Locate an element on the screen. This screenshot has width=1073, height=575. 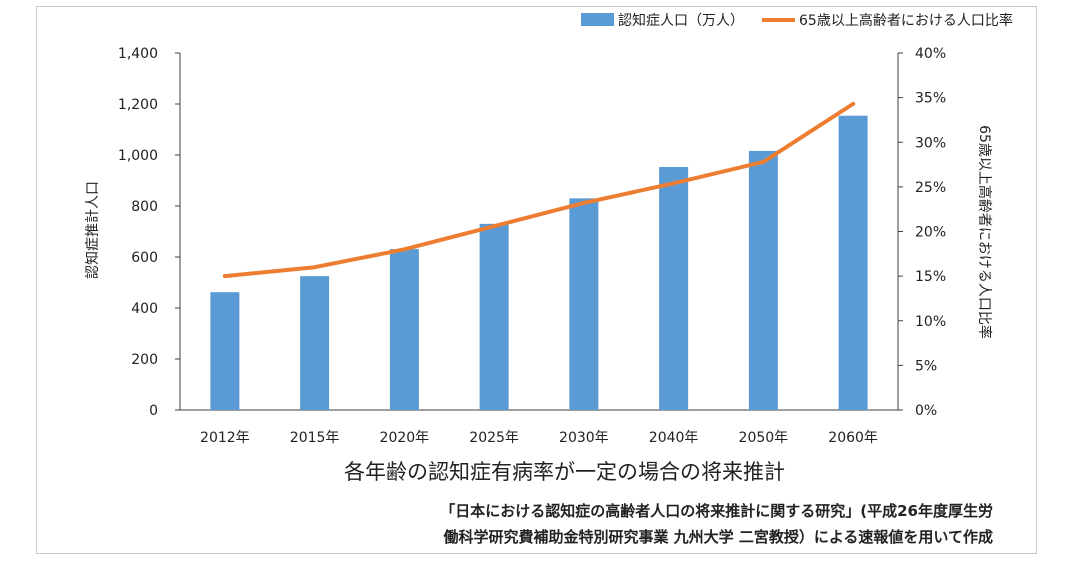
left-tick-label: 600 is located at coordinates (144, 258).